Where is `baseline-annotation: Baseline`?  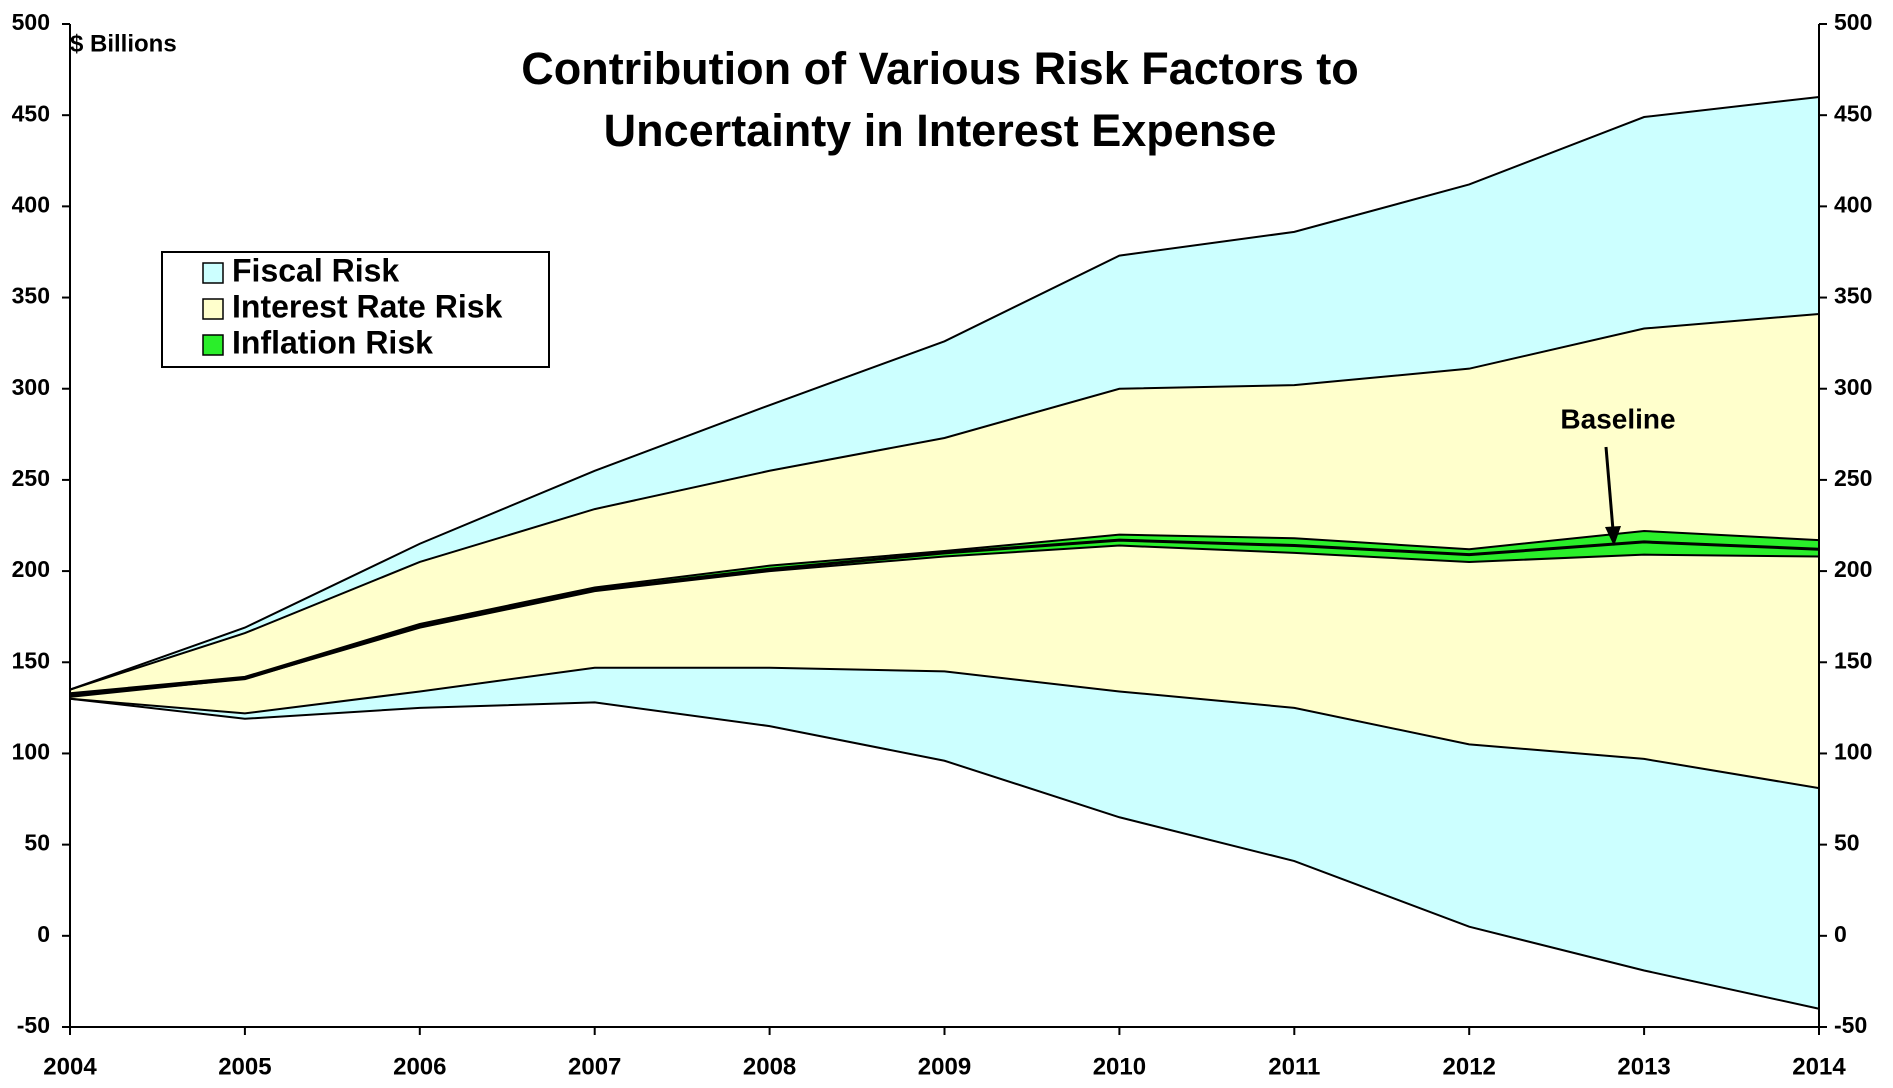
baseline-annotation: Baseline is located at coordinates (1617, 418).